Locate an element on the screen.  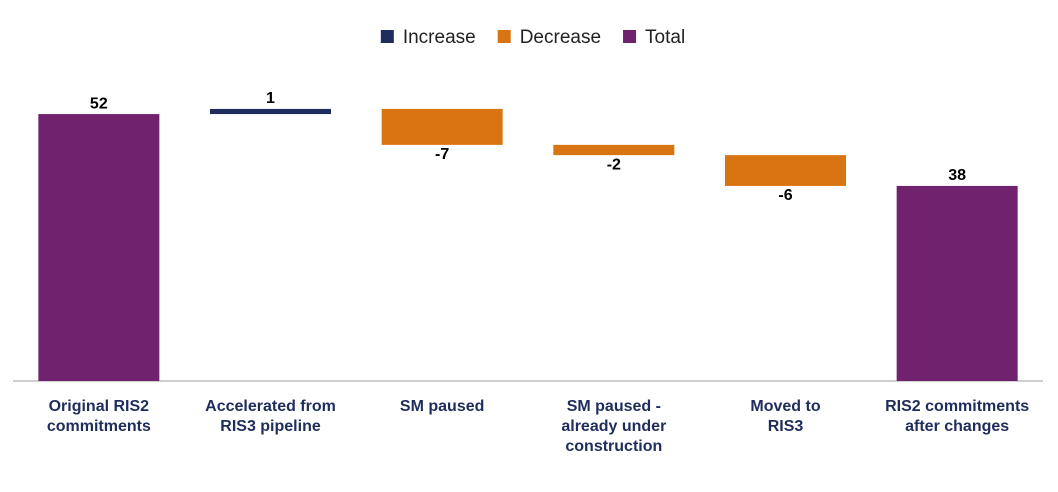
x-tick-label: RIS2 commitments after changes is located at coordinates (957, 416).